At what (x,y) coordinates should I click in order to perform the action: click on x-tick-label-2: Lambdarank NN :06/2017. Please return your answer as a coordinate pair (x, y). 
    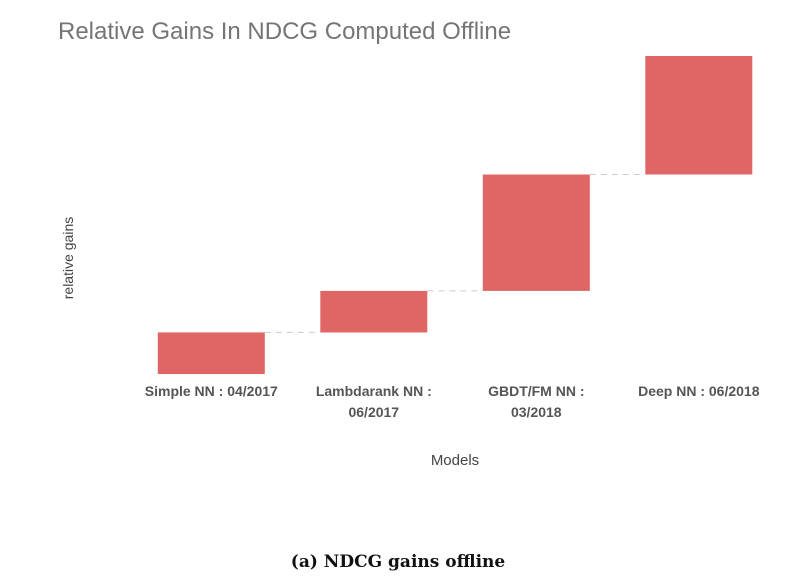
    Looking at the image, I should click on (374, 401).